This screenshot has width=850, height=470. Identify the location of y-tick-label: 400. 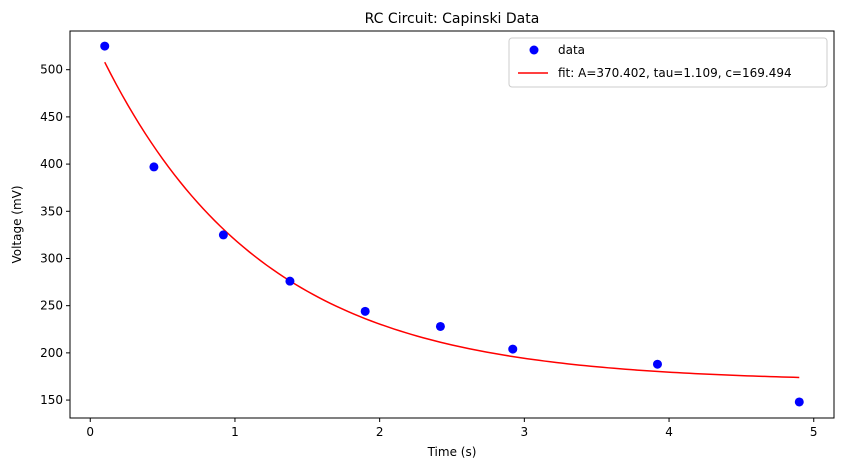
(51, 164).